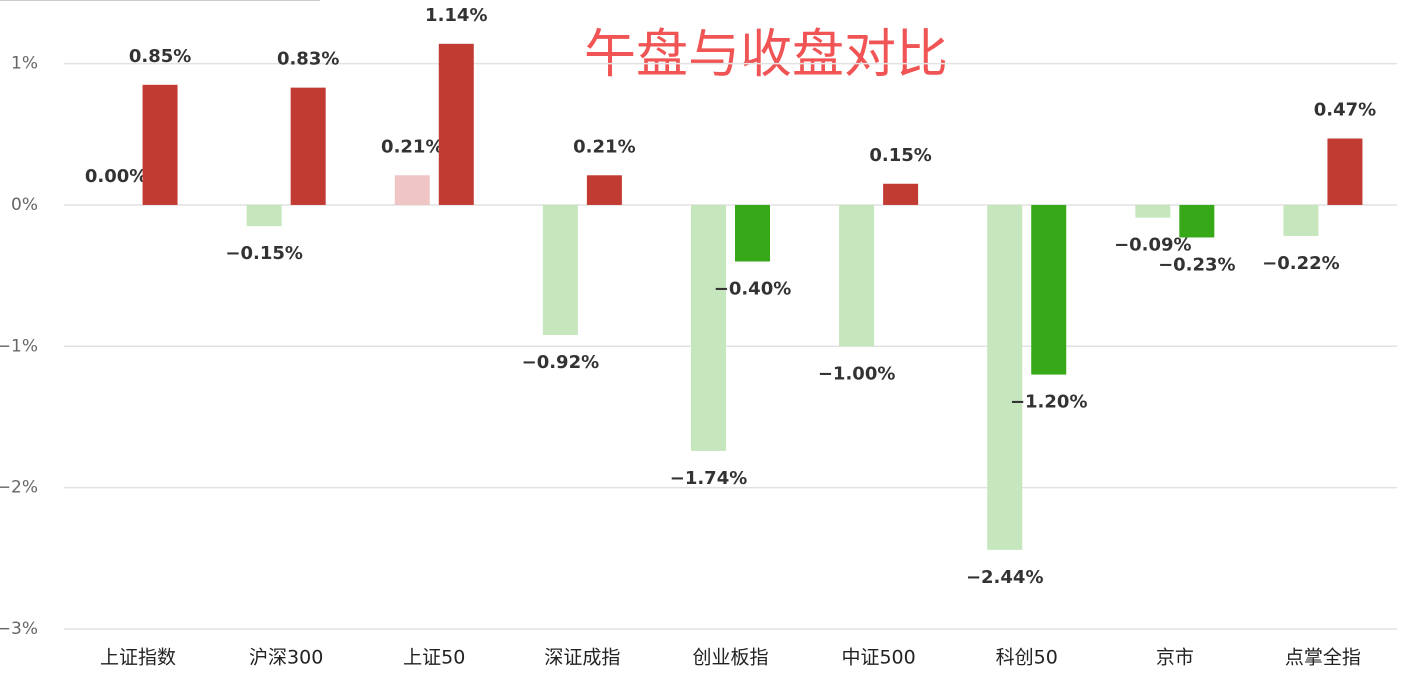 The image size is (1405, 688). Describe the element at coordinates (138, 658) in the screenshot. I see `x-tick-label: 上证指数` at that location.